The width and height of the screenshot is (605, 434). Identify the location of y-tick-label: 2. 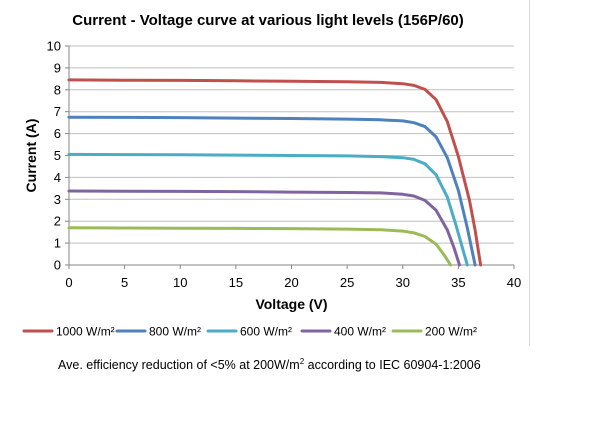
(57, 221).